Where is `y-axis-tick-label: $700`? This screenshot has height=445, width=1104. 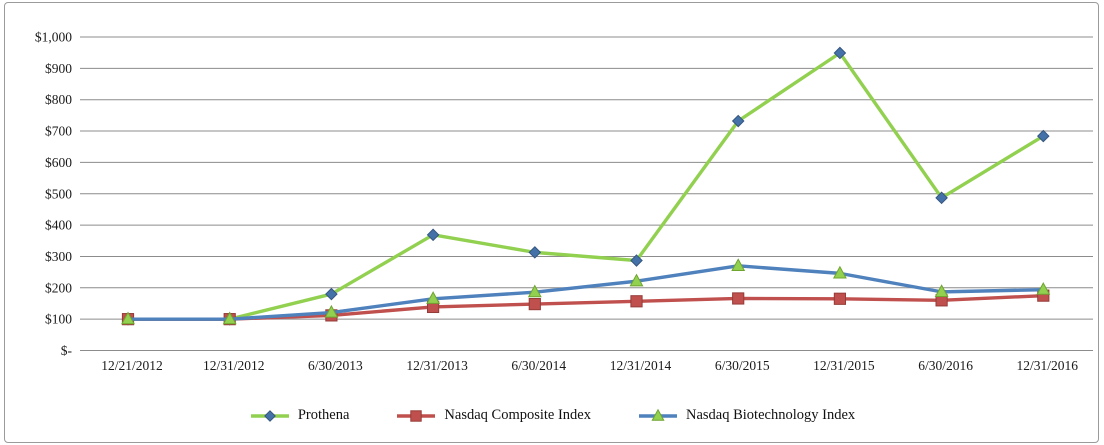
y-axis-tick-label: $700 is located at coordinates (58, 131).